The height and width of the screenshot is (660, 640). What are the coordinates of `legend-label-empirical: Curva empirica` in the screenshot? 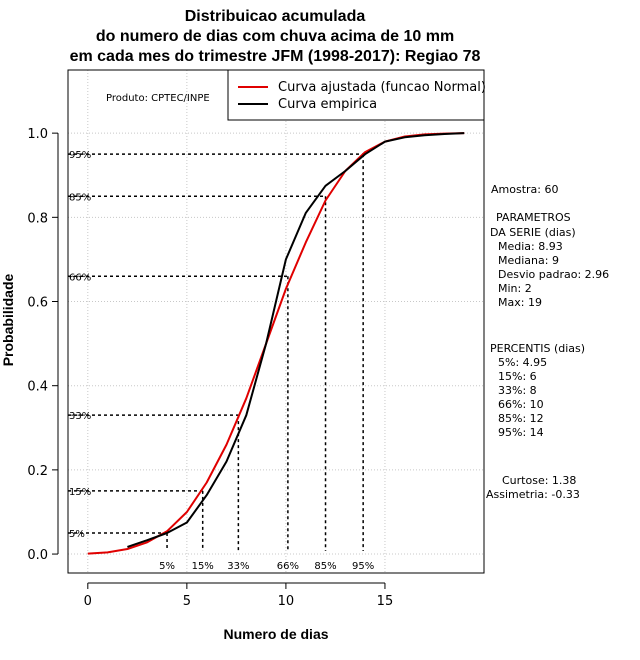 It's located at (327, 104).